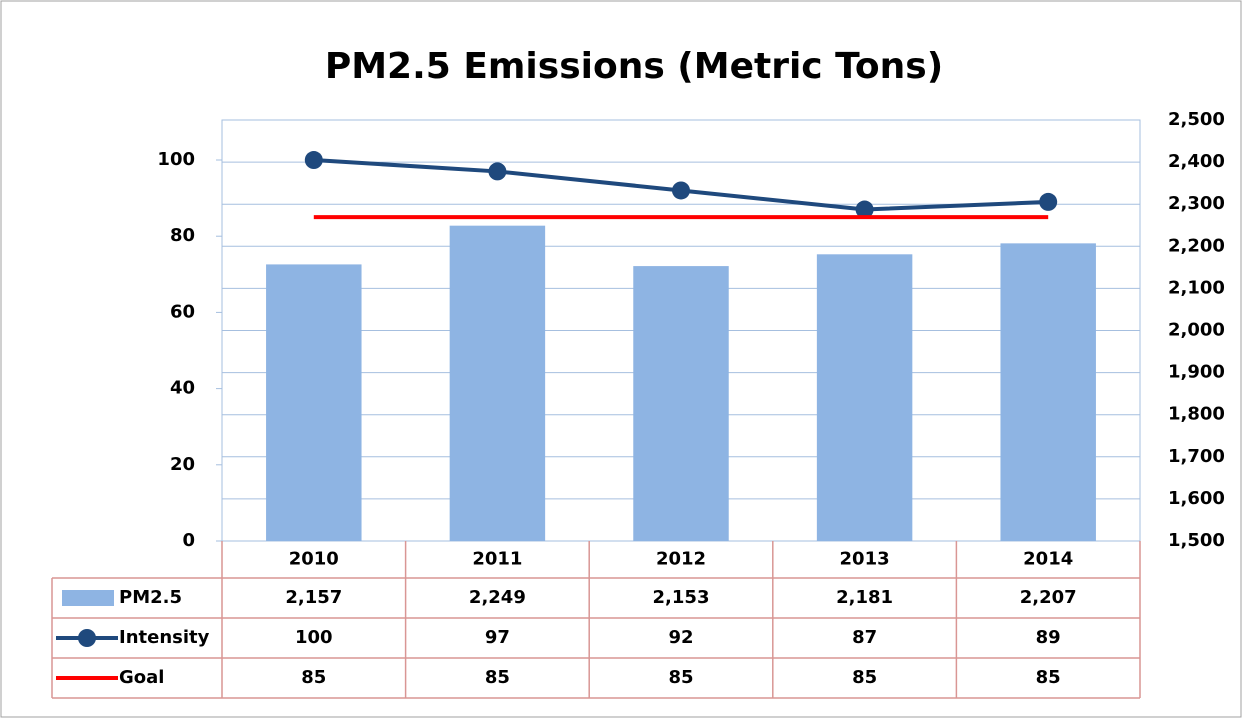  What do you see at coordinates (1196, 287) in the screenshot?
I see `y2-tick-label: 2,100` at bounding box center [1196, 287].